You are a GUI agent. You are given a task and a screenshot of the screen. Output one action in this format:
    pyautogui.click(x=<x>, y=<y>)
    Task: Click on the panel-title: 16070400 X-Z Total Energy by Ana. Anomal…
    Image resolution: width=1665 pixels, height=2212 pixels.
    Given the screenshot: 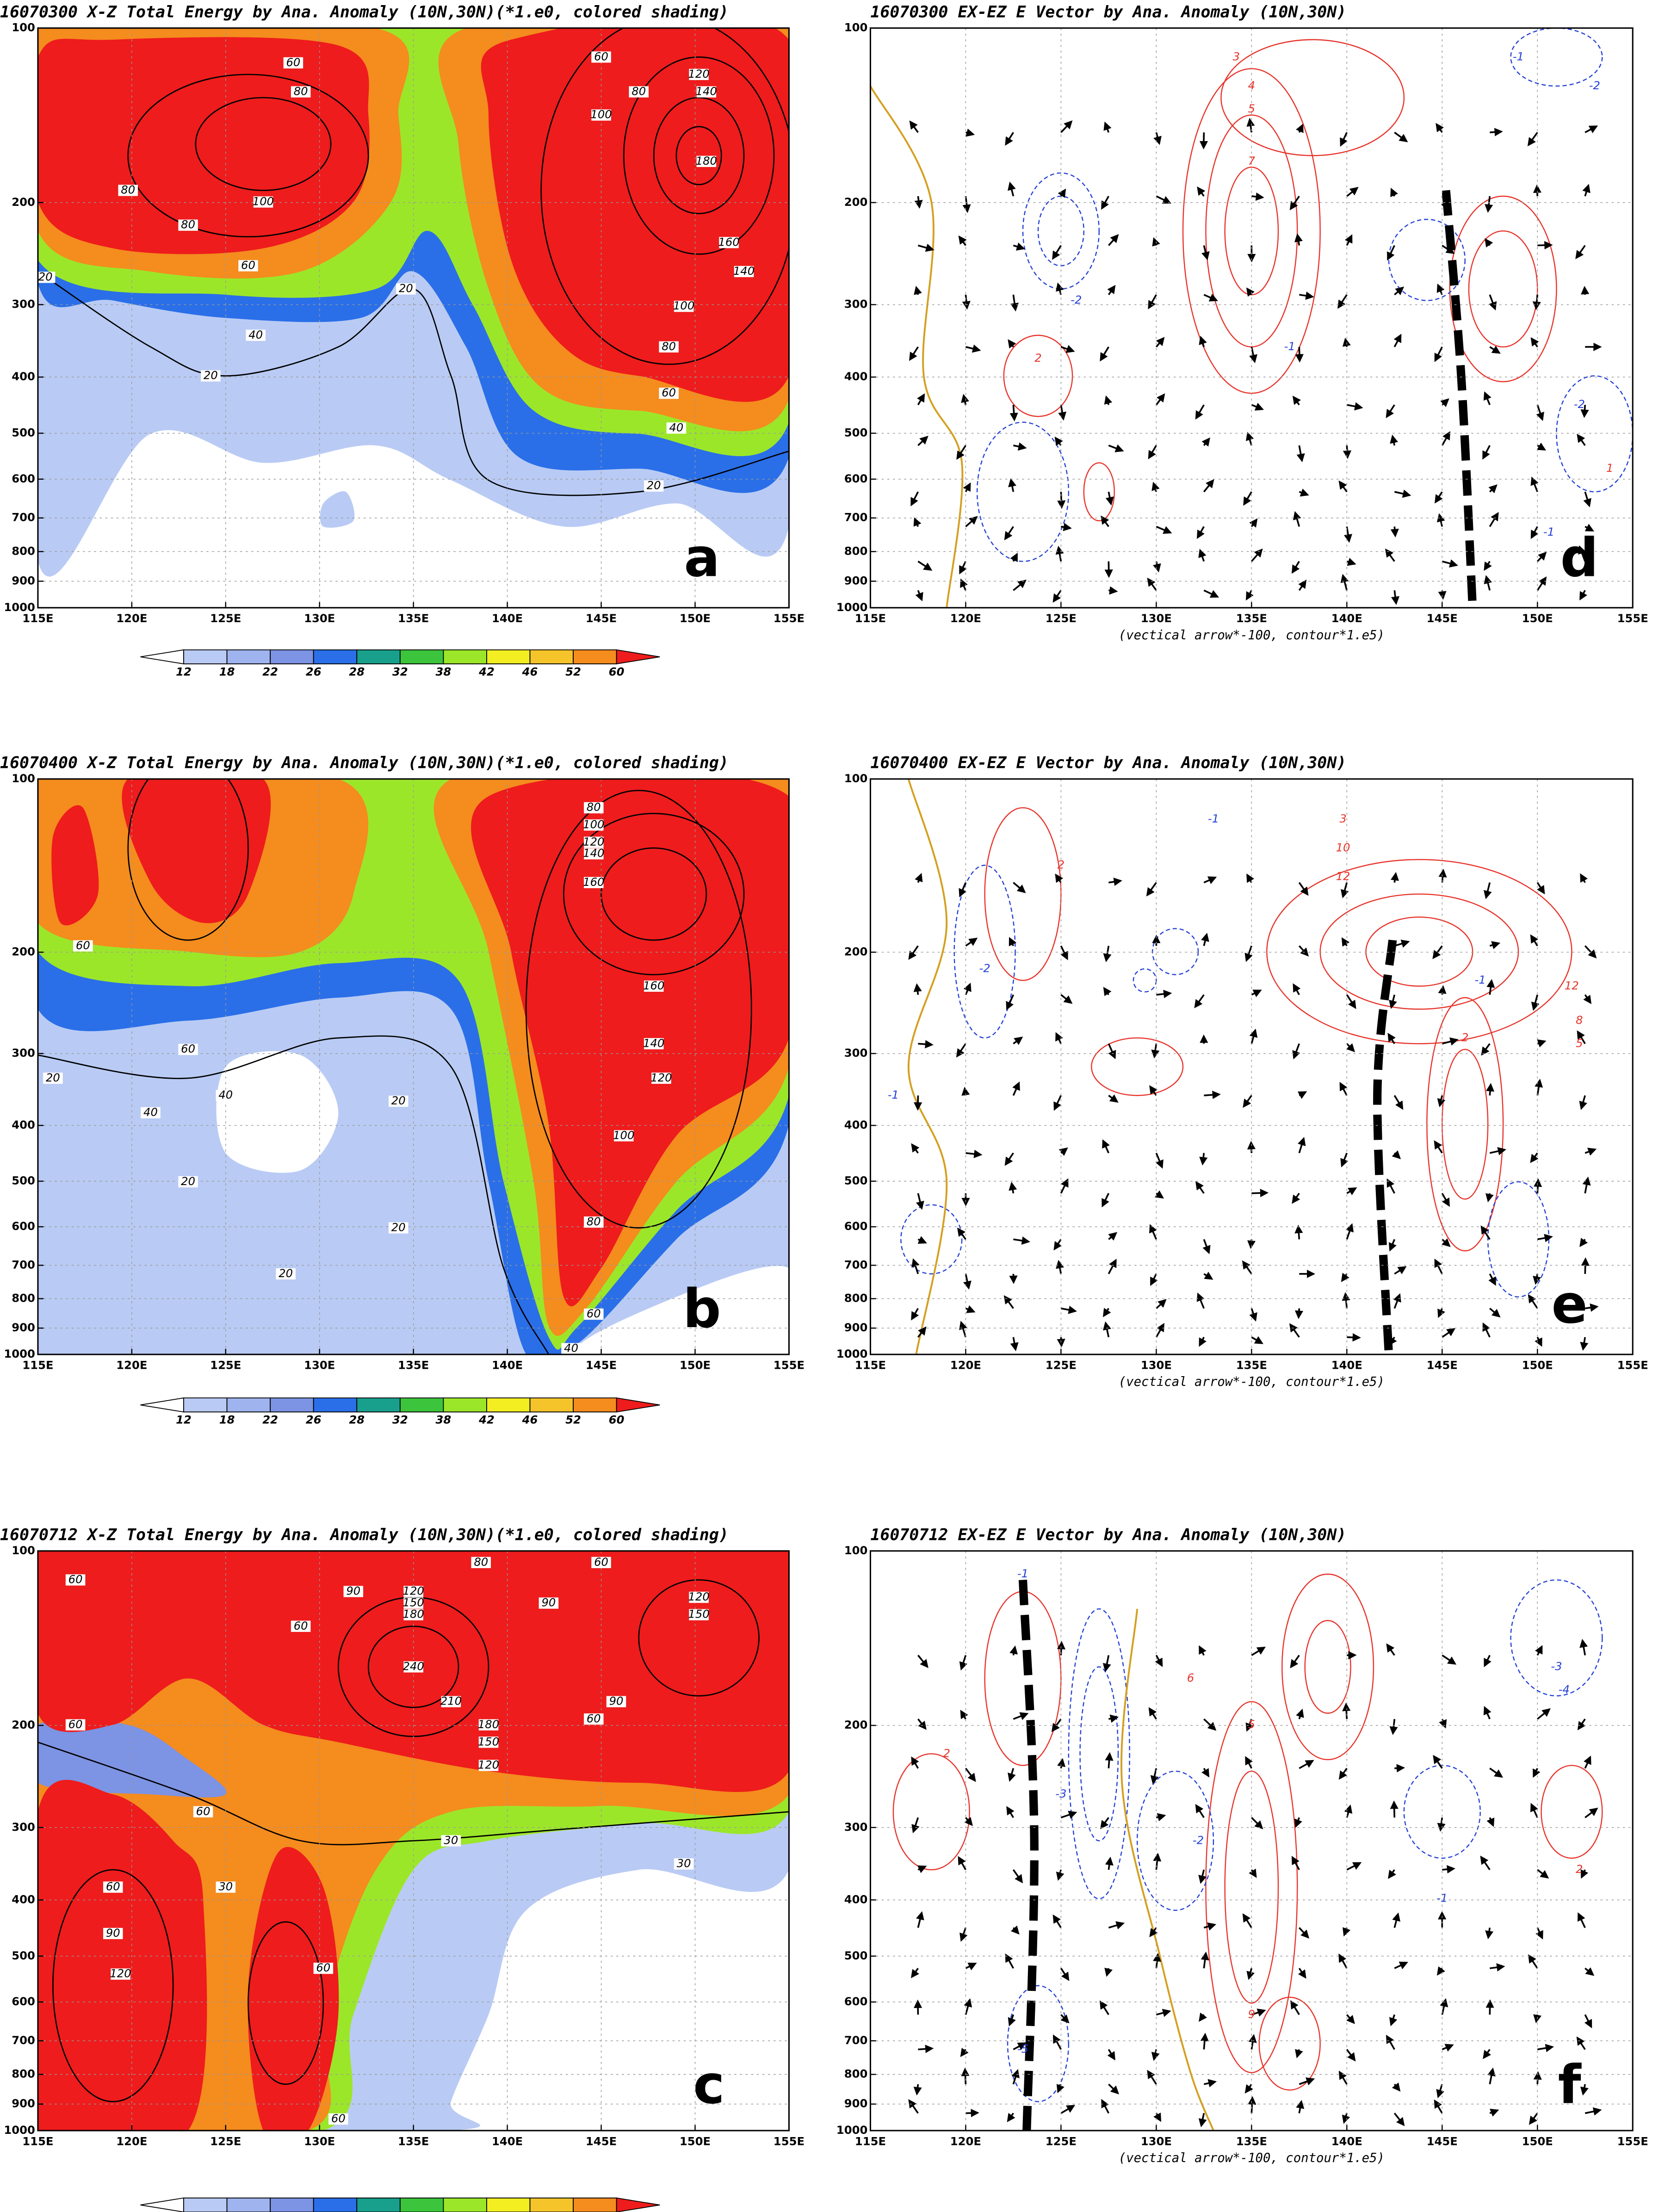 What is the action you would take?
    pyautogui.click(x=364, y=763)
    